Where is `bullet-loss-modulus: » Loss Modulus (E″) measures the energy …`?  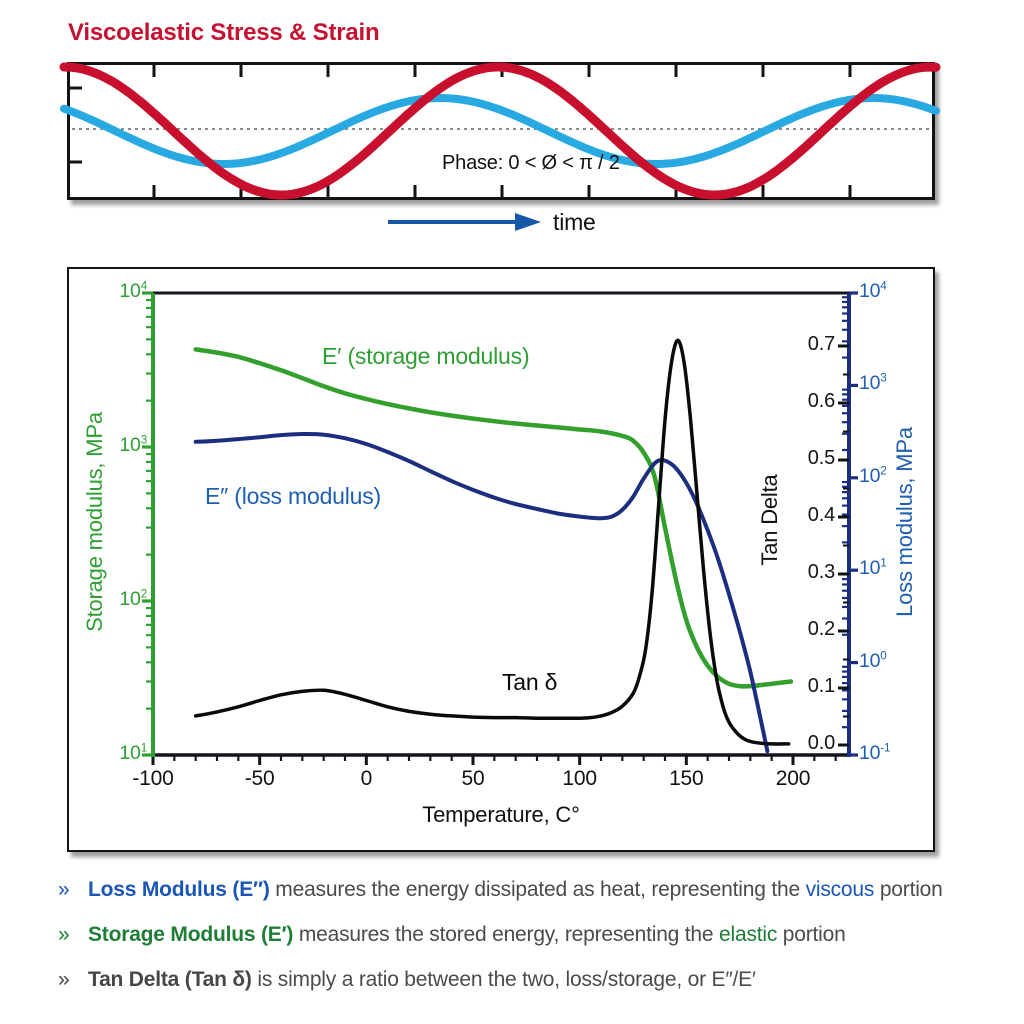 bullet-loss-modulus: » Loss Modulus (E″) measures the energy … is located at coordinates (538, 890).